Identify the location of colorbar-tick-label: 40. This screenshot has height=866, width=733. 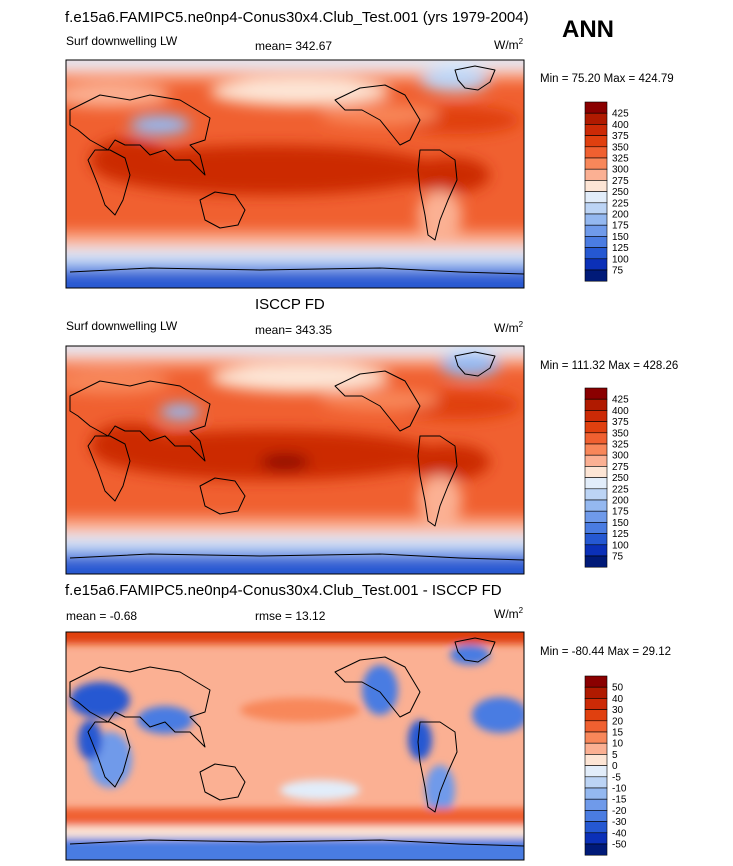
(618, 699).